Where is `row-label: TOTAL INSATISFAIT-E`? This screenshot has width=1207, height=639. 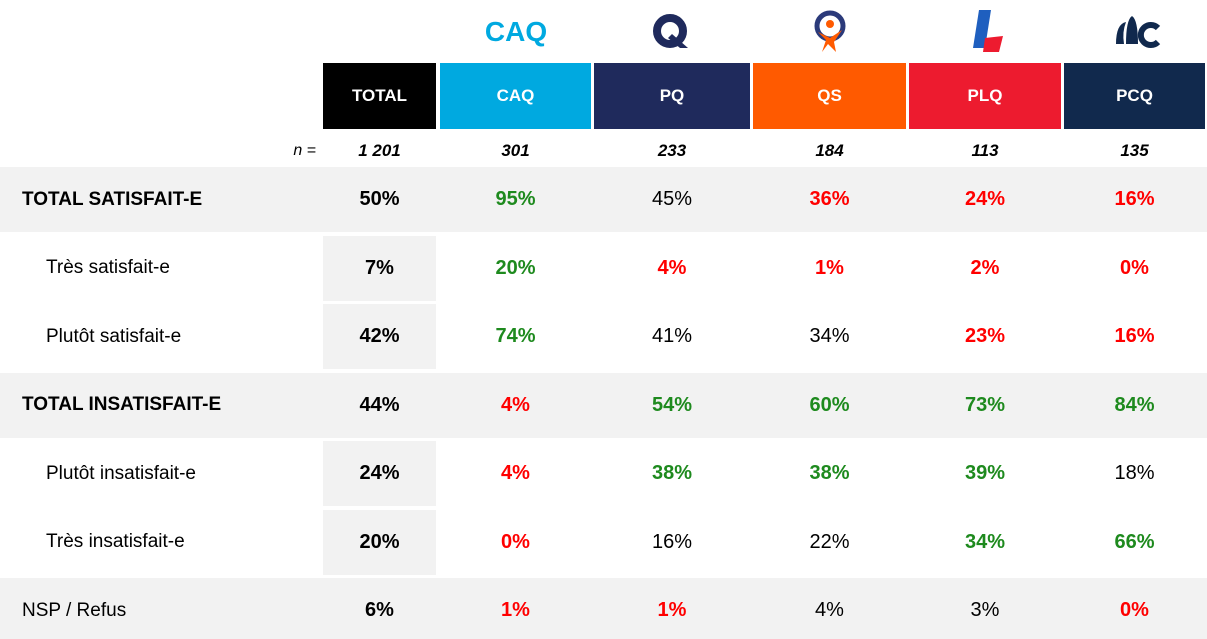 row-label: TOTAL INSATISFAIT-E is located at coordinates (122, 404).